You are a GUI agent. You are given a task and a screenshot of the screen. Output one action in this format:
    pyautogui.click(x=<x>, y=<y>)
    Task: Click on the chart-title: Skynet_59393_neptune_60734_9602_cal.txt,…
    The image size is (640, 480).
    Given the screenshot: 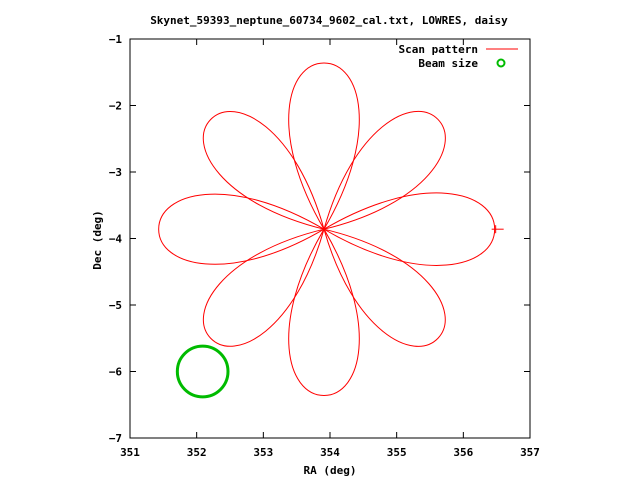 What is the action you would take?
    pyautogui.click(x=329, y=20)
    